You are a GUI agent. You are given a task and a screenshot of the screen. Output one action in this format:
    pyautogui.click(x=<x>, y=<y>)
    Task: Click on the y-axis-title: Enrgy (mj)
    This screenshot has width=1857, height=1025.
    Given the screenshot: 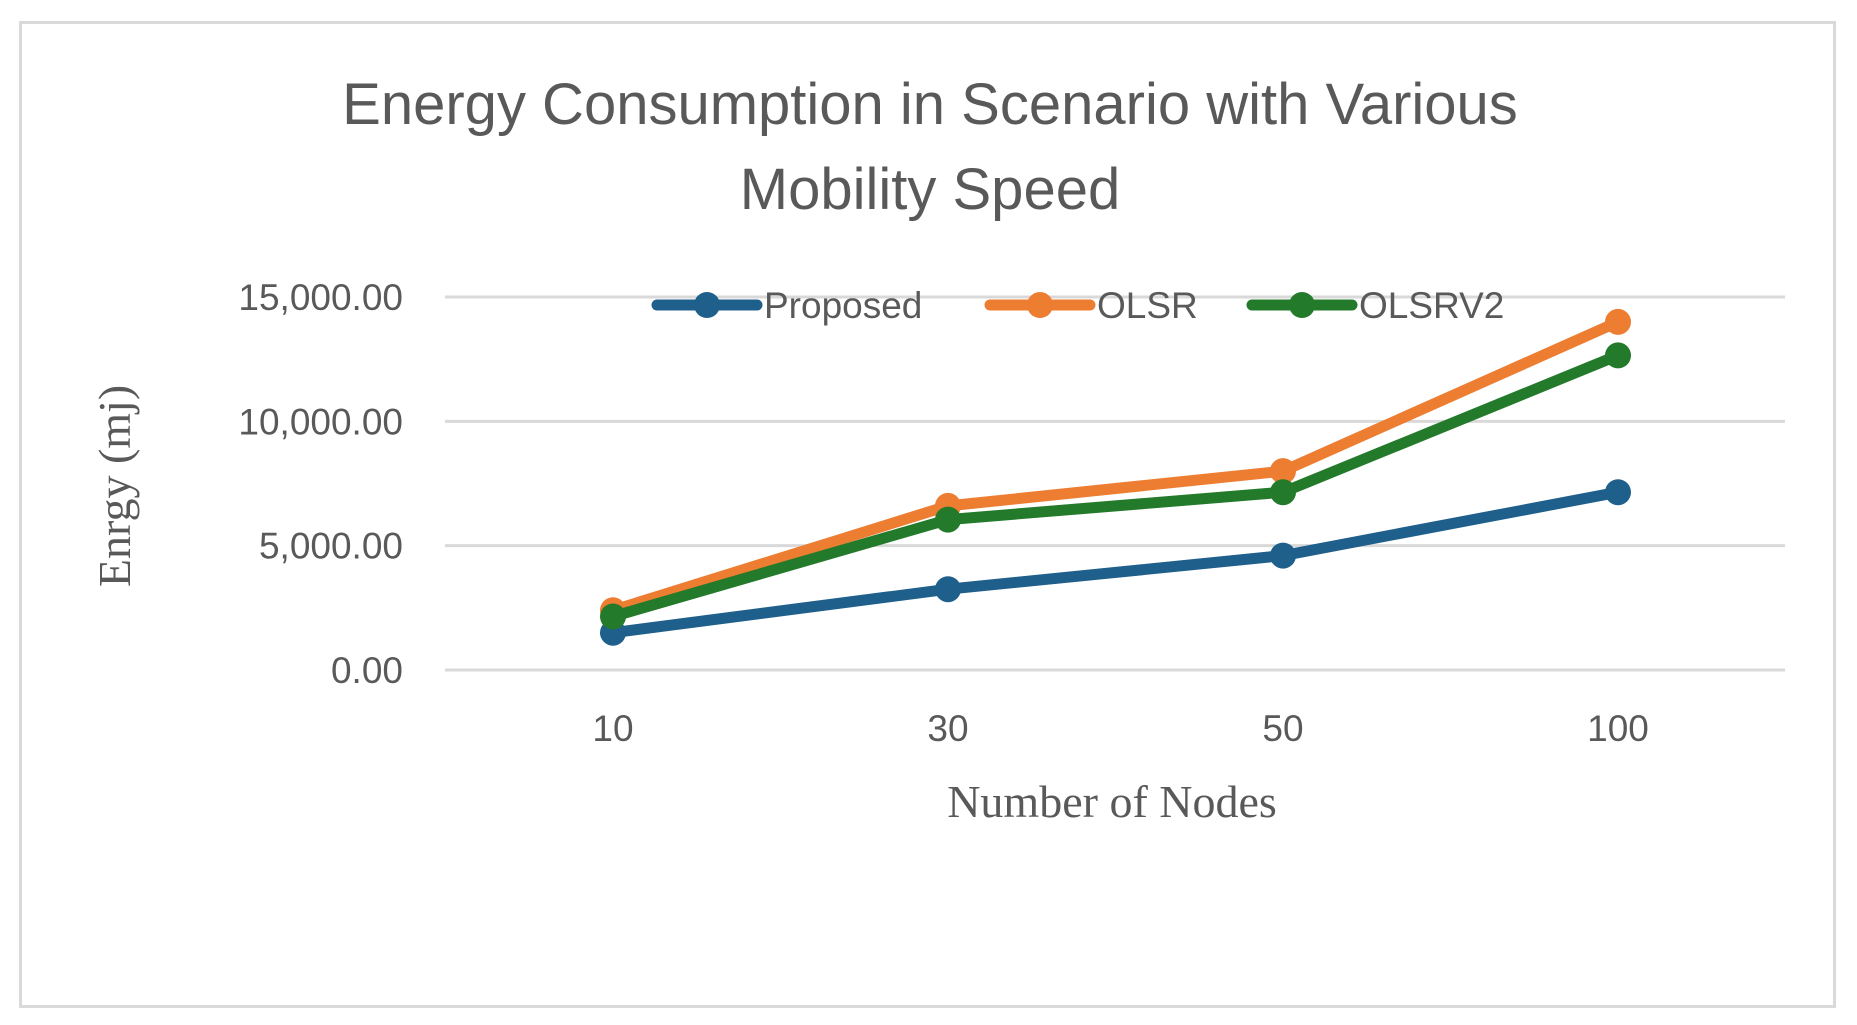 What is the action you would take?
    pyautogui.click(x=114, y=486)
    